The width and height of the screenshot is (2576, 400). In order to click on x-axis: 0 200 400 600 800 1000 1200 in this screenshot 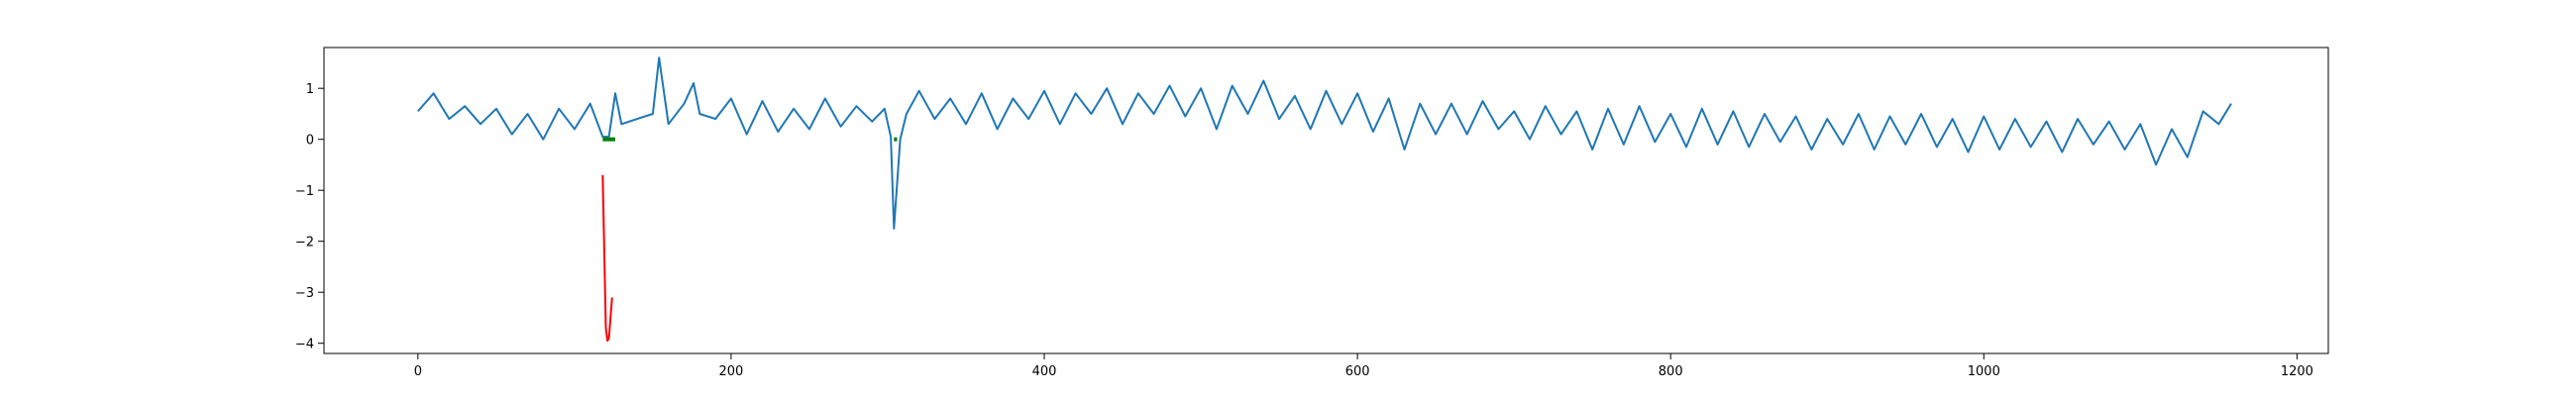, I will do `click(1364, 366)`.